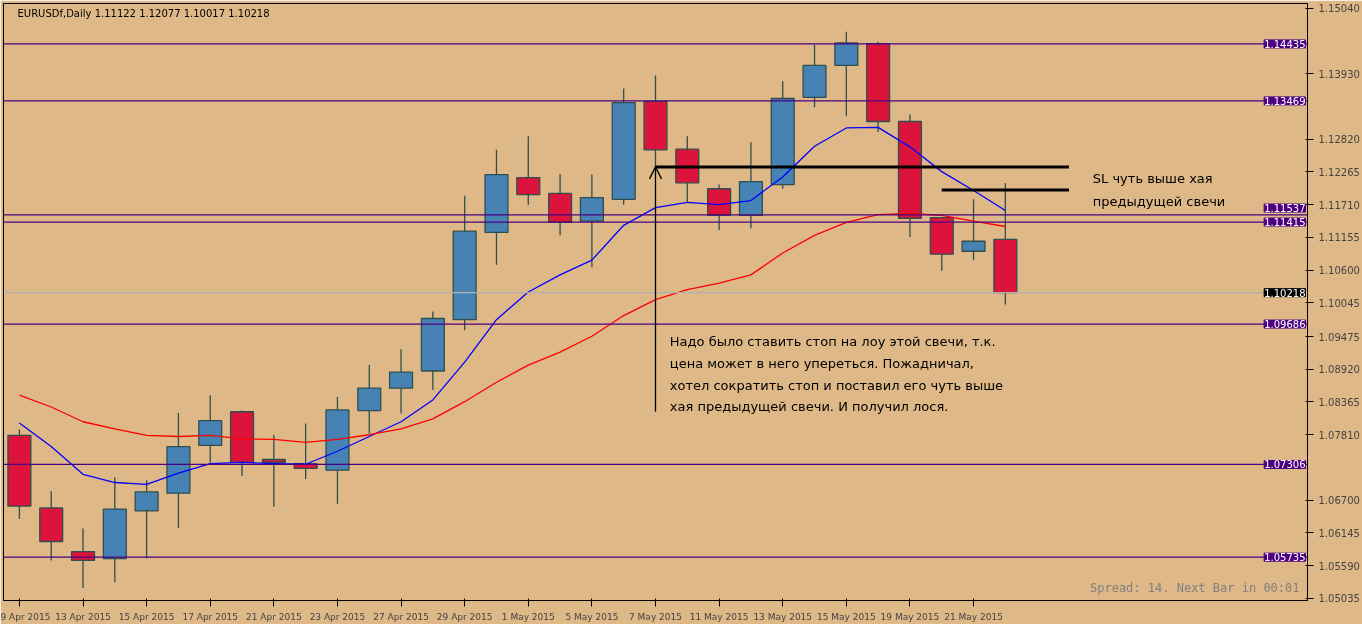  What do you see at coordinates (1194, 587) in the screenshot?
I see `annotation: Spread: 14. Next Bar in 00:01` at bounding box center [1194, 587].